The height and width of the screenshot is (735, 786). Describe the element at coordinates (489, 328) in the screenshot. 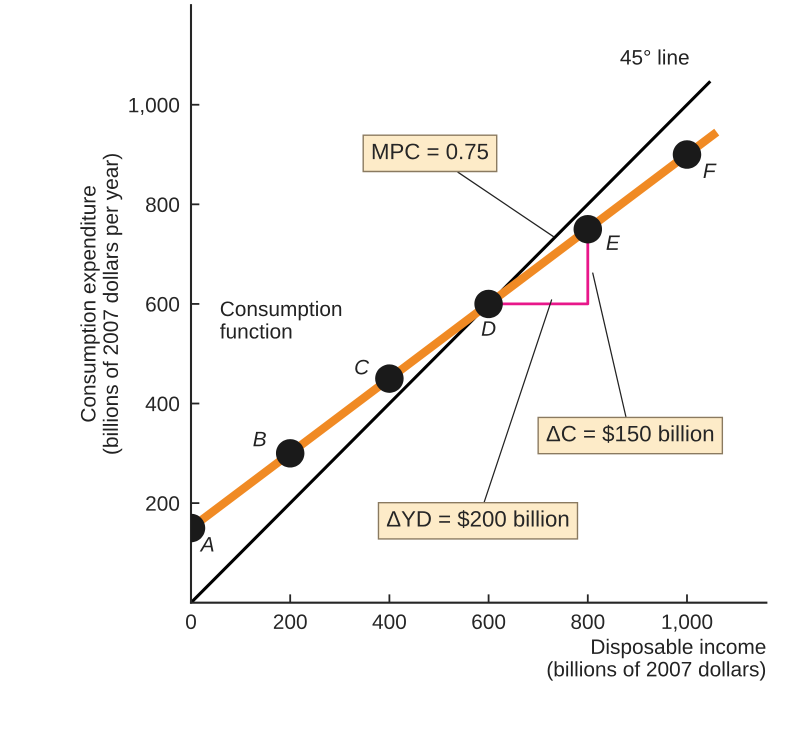

I see `annotation: D` at that location.